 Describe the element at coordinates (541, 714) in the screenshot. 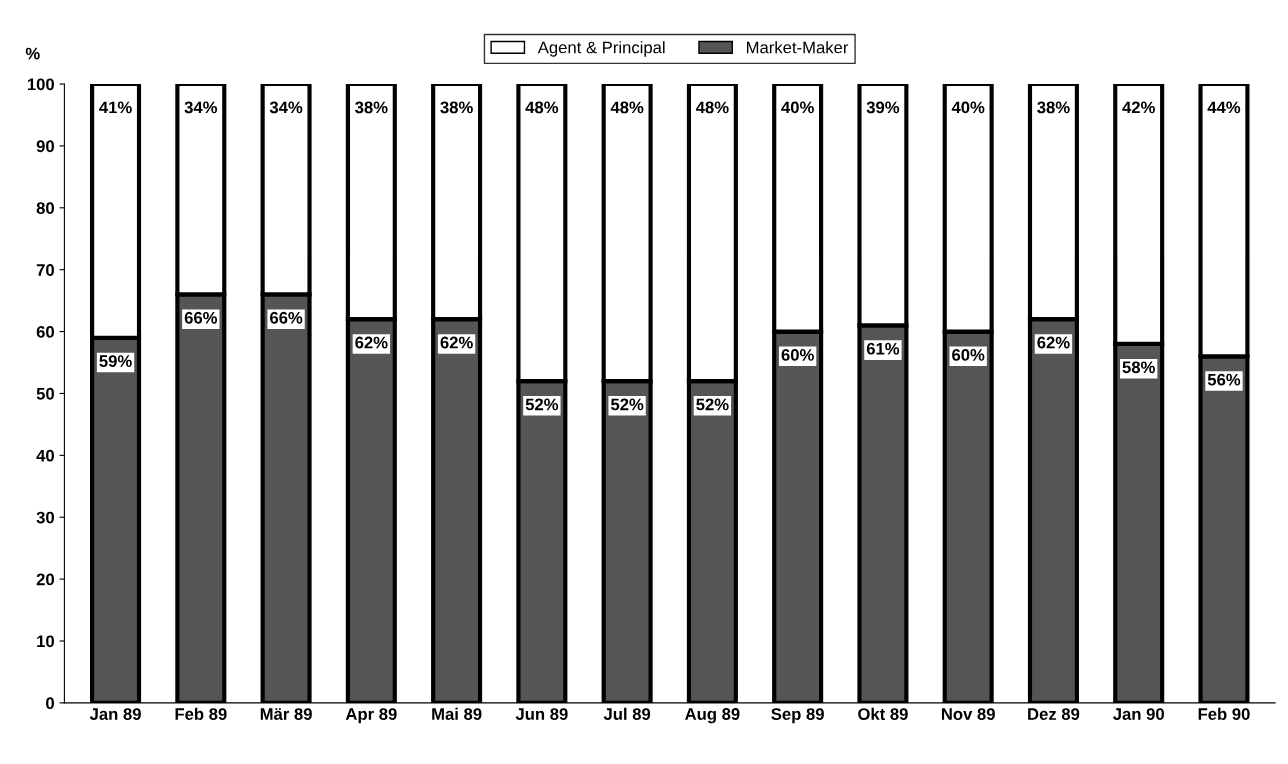

I see `x-tick-label: Jun 89` at that location.